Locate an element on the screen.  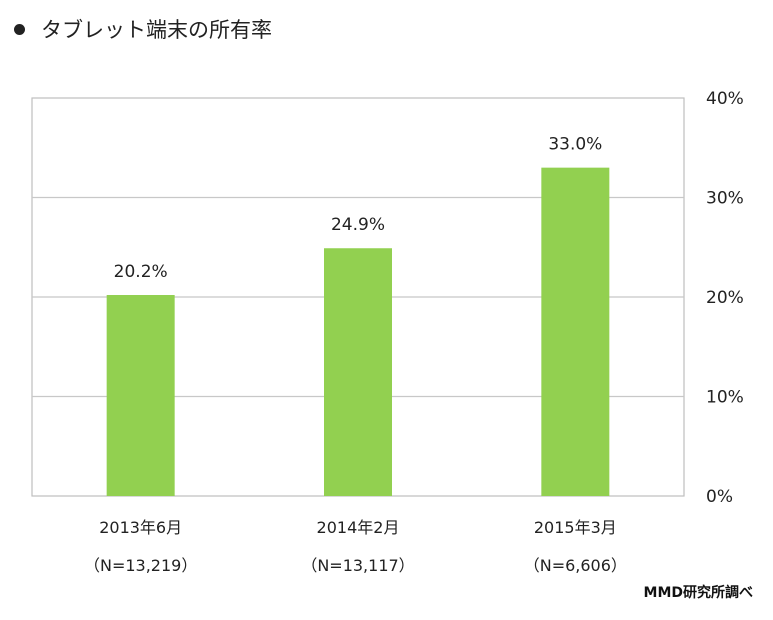
x-tick-label: 2014年2月 is located at coordinates (358, 527).